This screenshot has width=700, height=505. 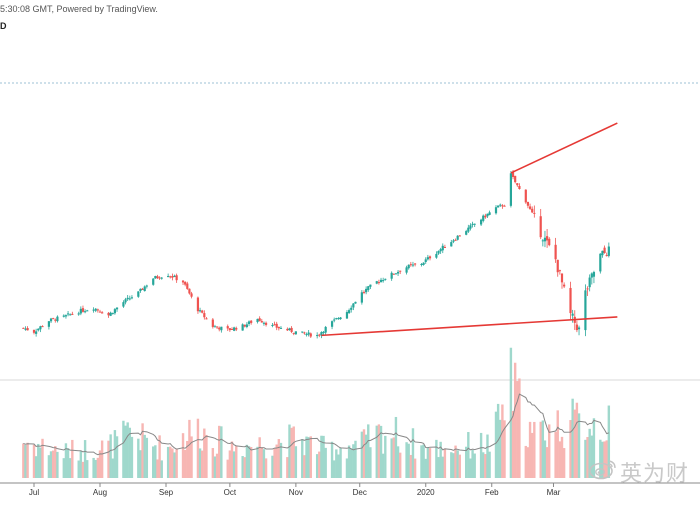 What do you see at coordinates (295, 490) in the screenshot?
I see `time-axis: Jul Aug Sep Oct Nov Dec 2020 Feb Mar` at bounding box center [295, 490].